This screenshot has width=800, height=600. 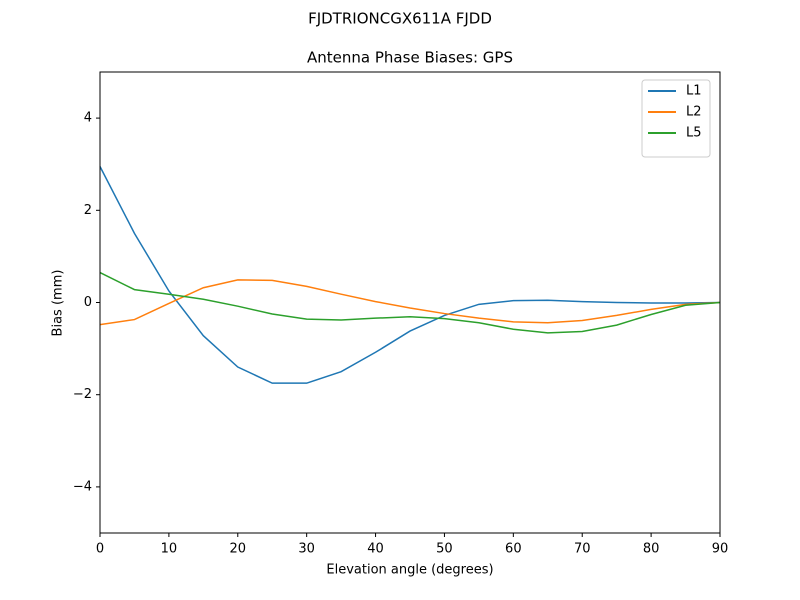 What do you see at coordinates (375, 549) in the screenshot?
I see `x-tick-label: 40` at bounding box center [375, 549].